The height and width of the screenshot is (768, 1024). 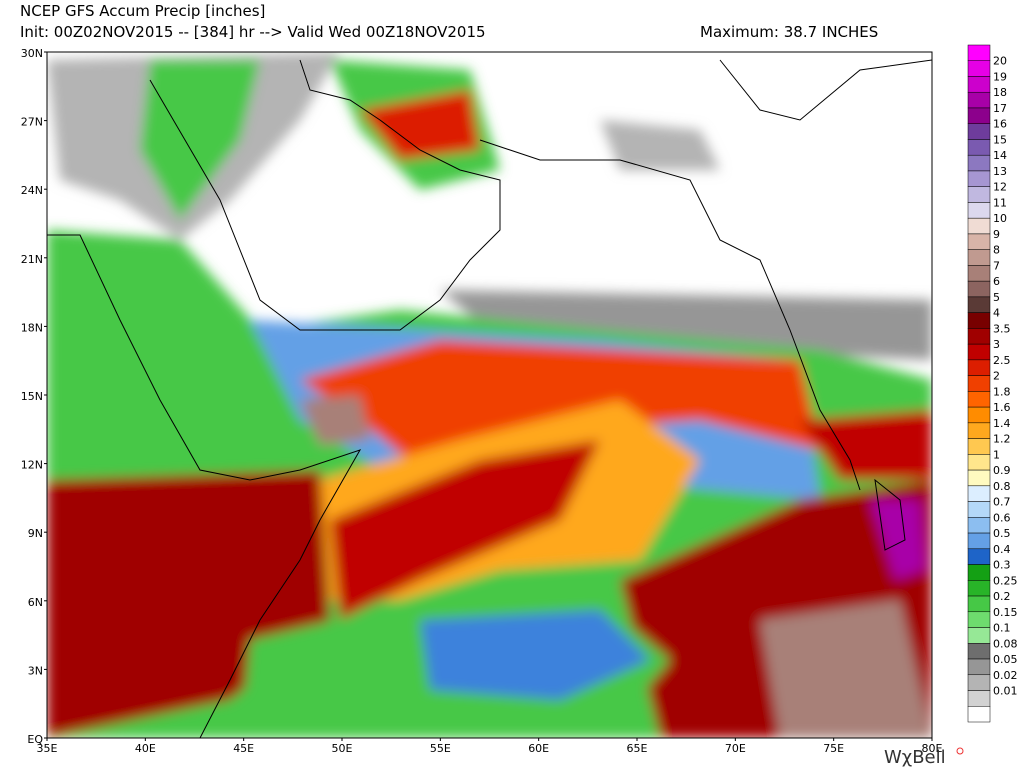 What do you see at coordinates (1002, 391) in the screenshot?
I see `colorbar-label: 1.8` at bounding box center [1002, 391].